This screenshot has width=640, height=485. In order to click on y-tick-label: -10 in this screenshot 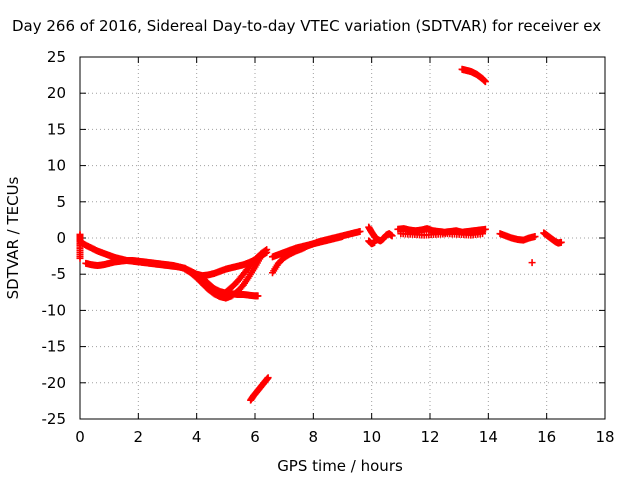, I will do `click(54, 310)`.